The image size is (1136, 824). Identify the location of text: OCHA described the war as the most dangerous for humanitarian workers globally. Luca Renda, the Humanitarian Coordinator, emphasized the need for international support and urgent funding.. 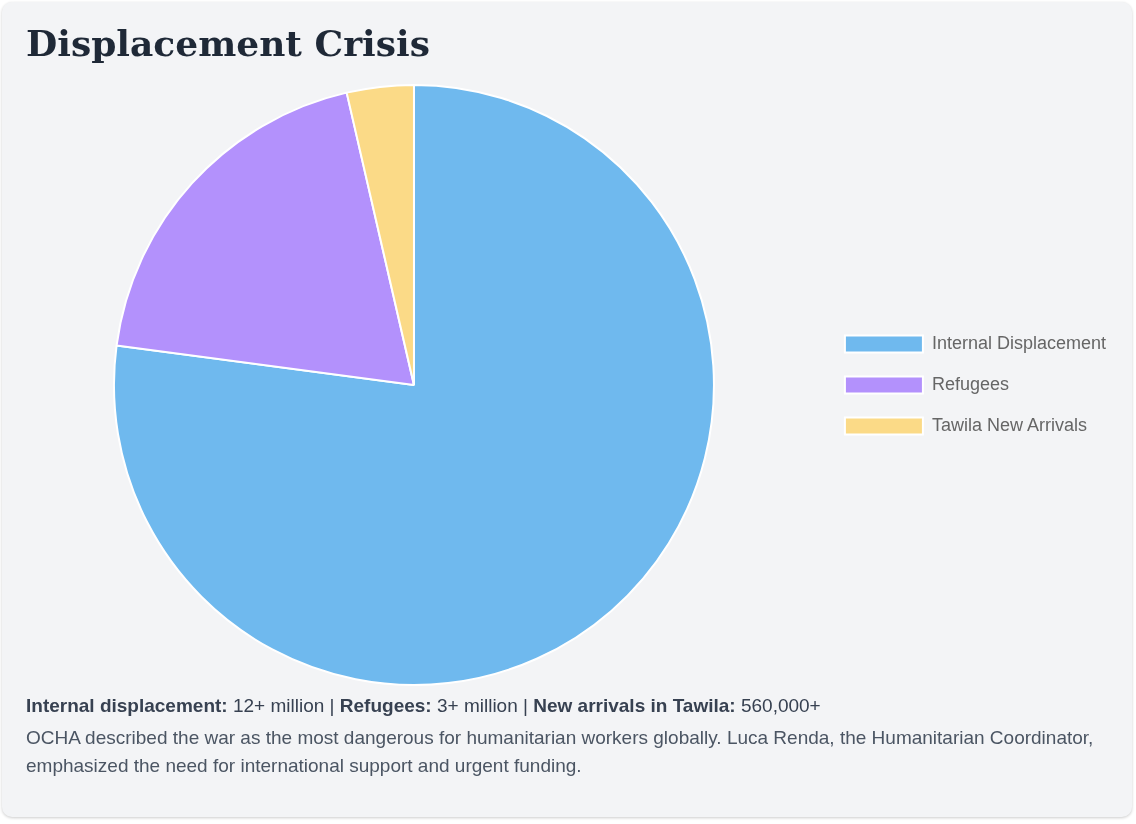
(560, 752).